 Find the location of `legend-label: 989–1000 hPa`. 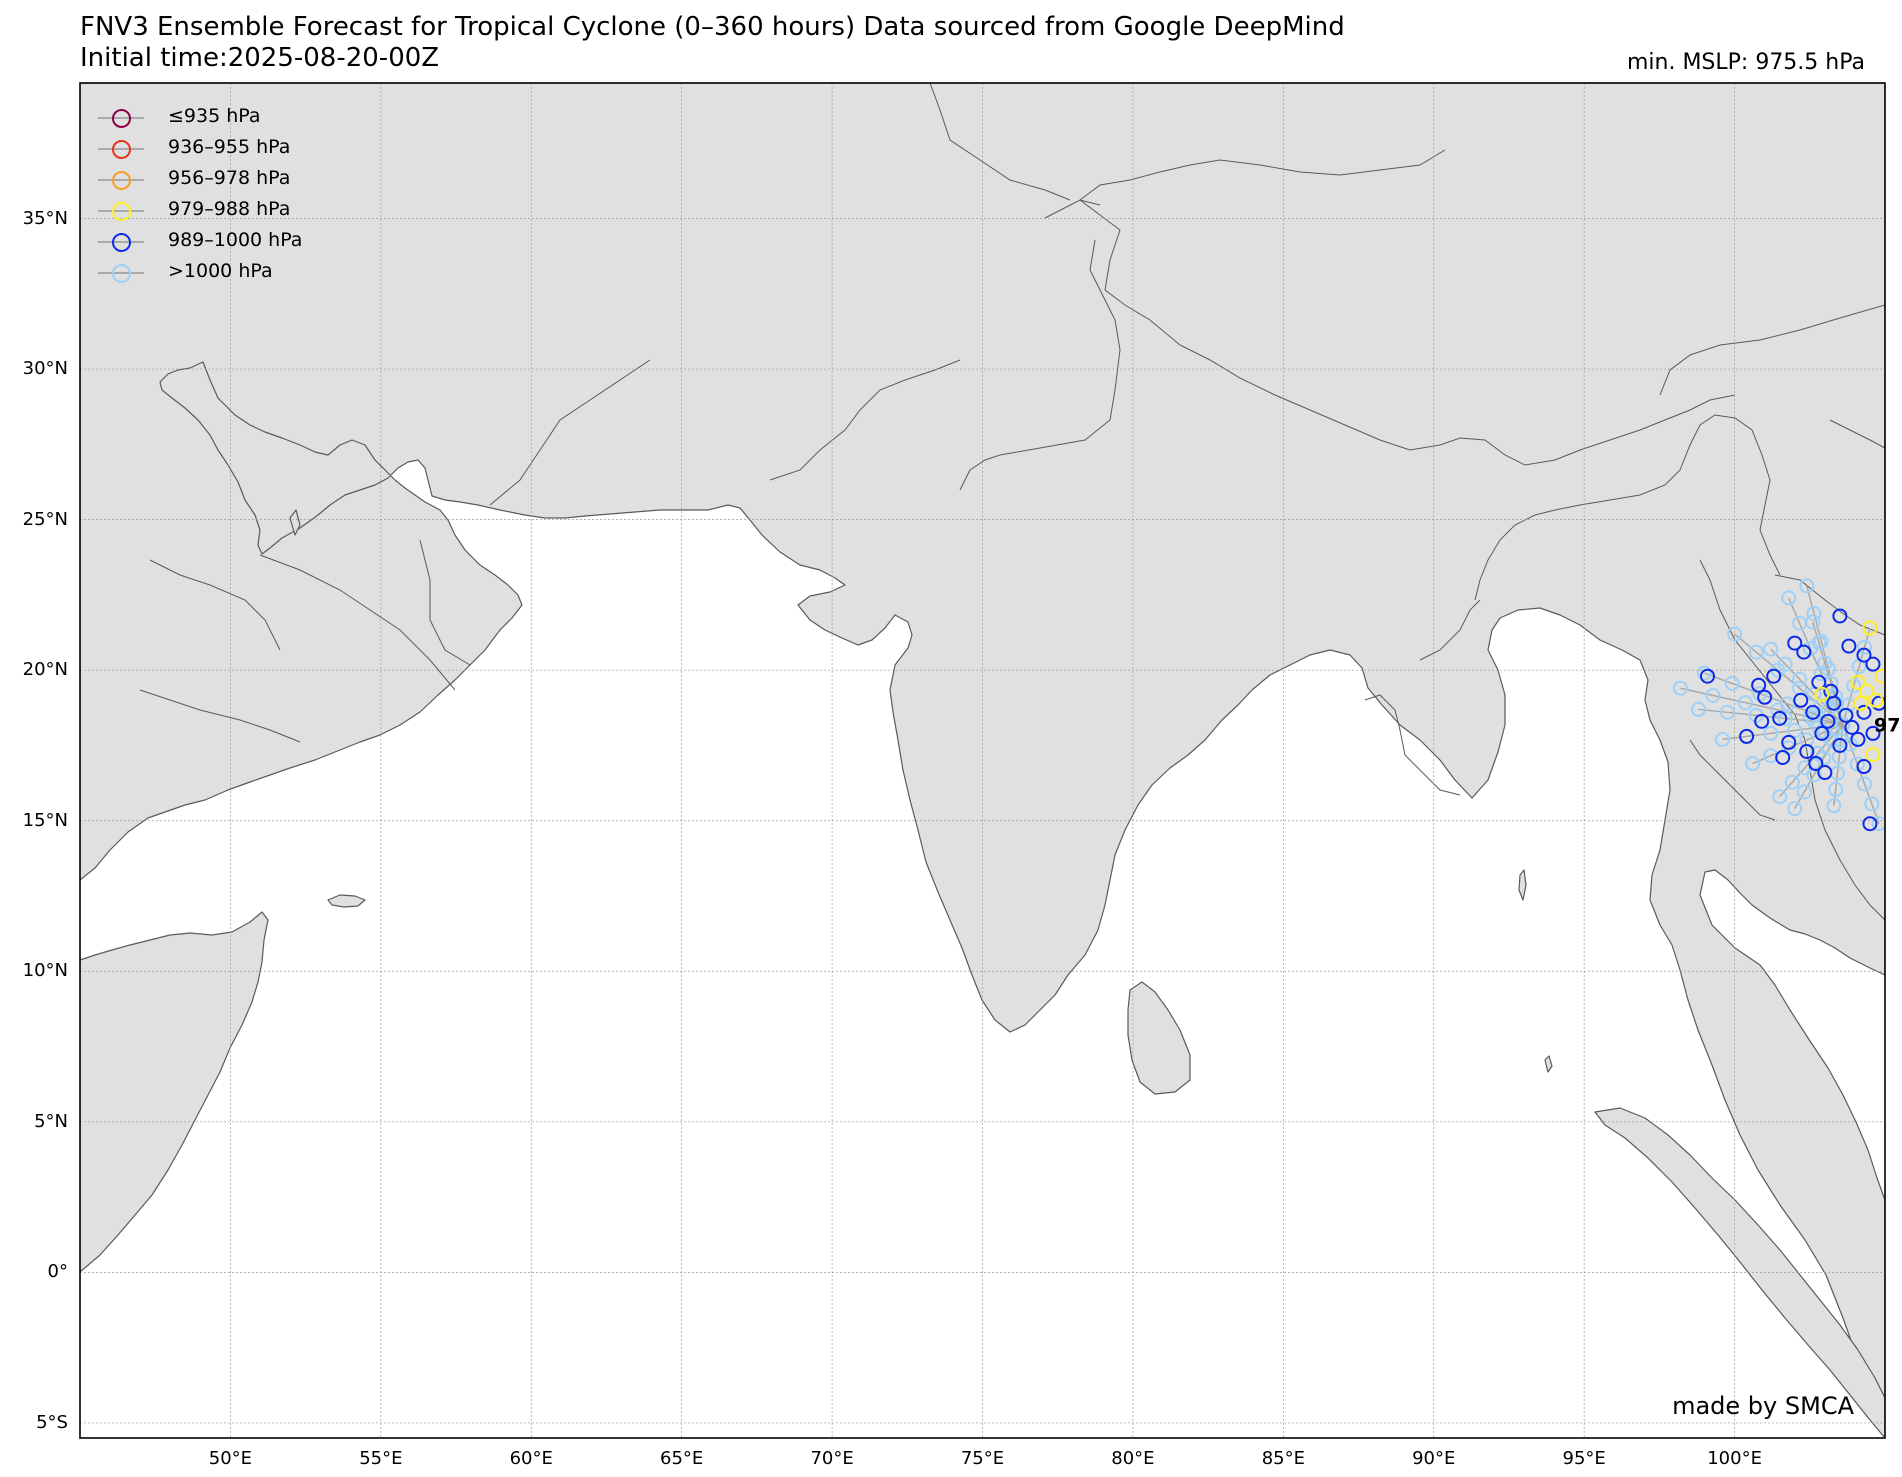

legend-label: 989–1000 hPa is located at coordinates (235, 240).